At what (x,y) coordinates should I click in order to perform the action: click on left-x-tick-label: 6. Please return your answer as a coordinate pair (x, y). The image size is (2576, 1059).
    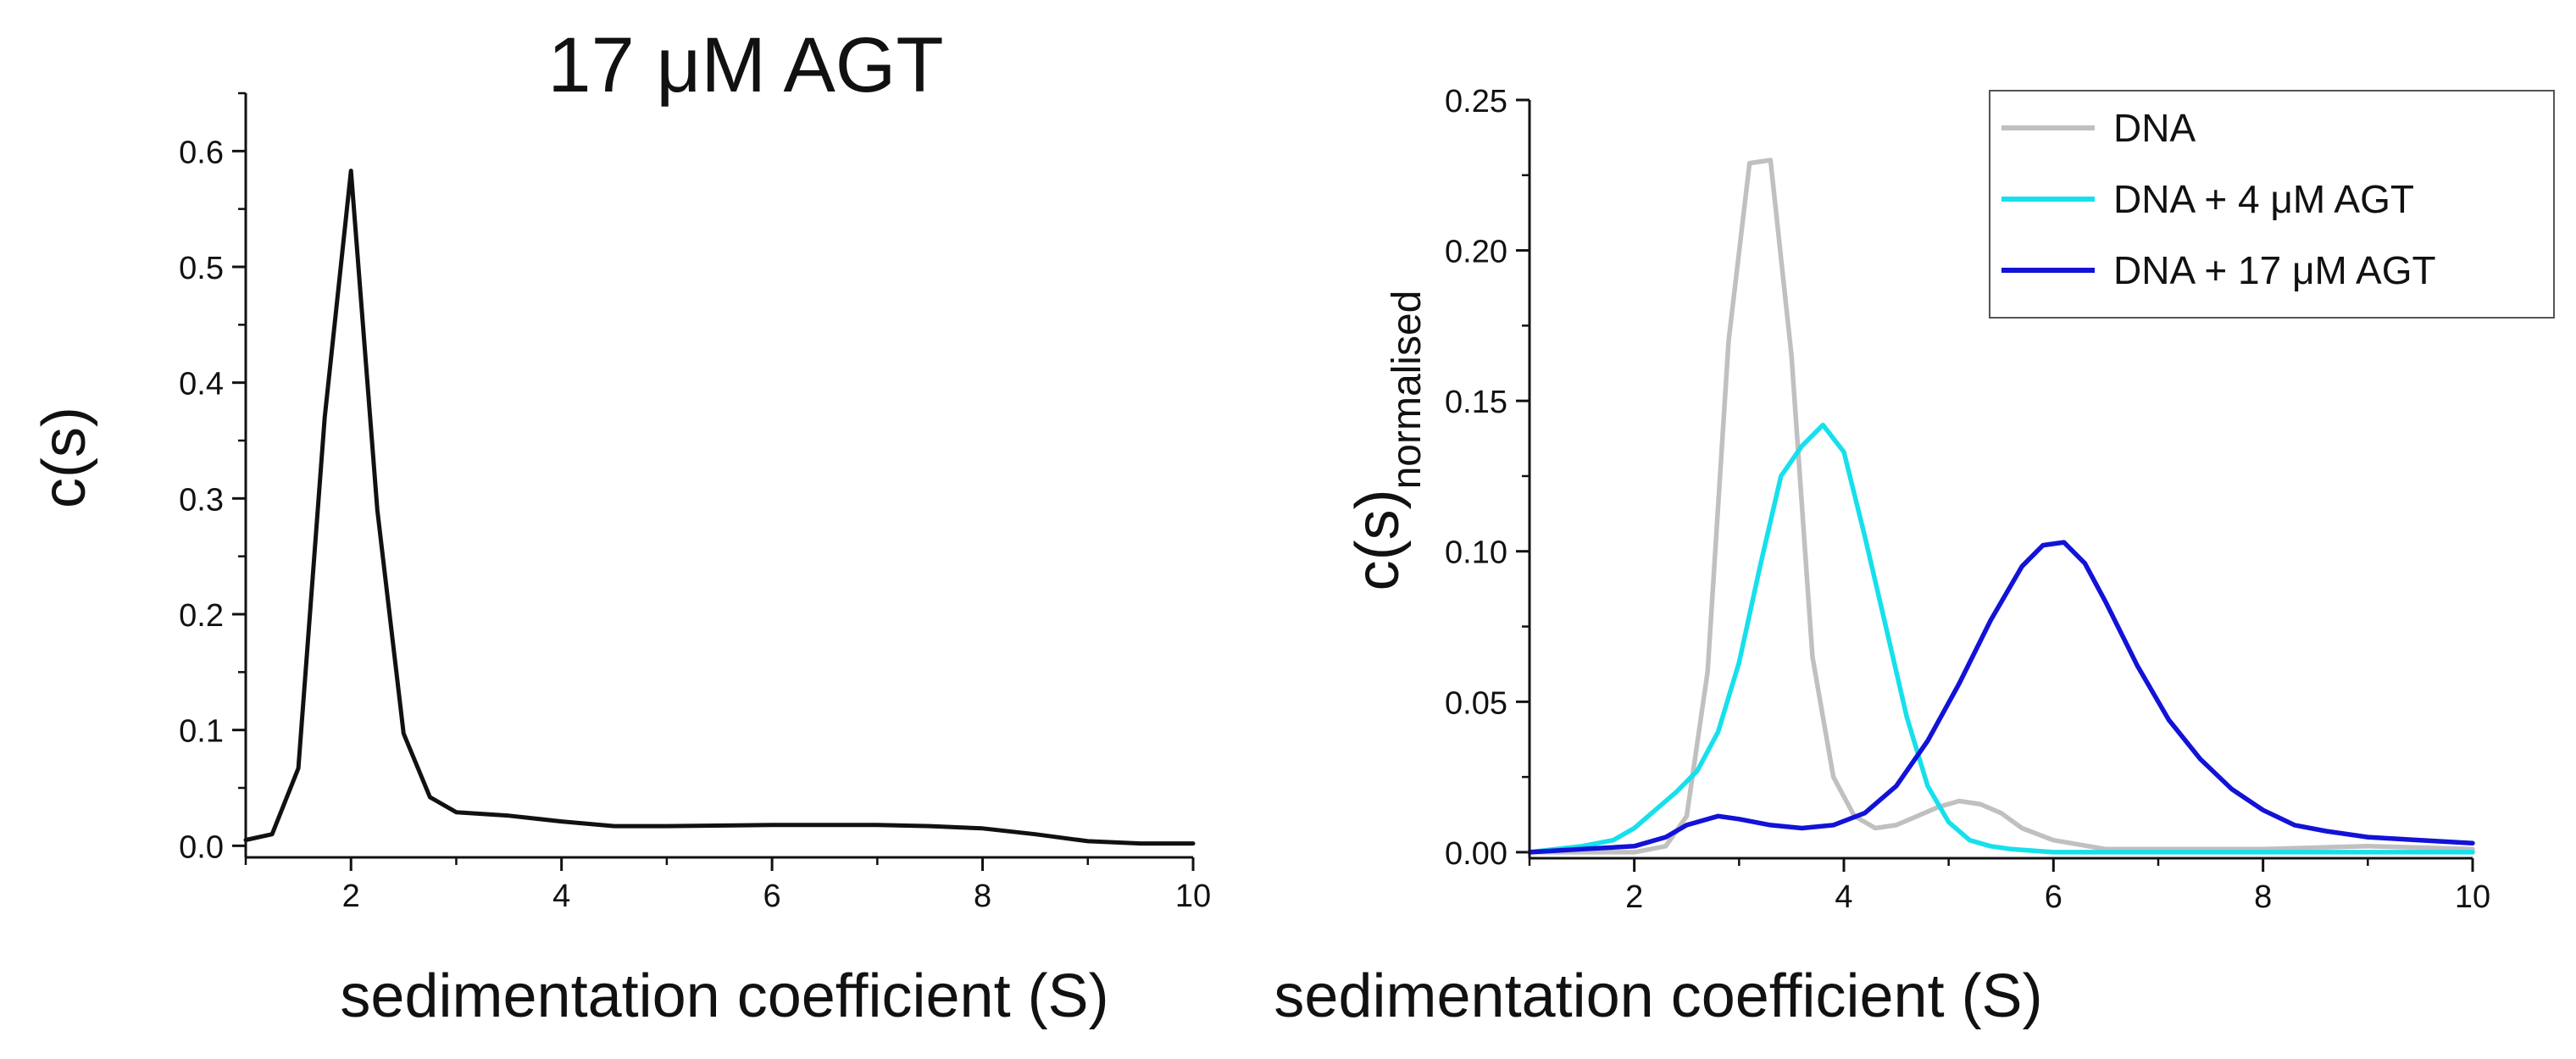
    Looking at the image, I should click on (772, 896).